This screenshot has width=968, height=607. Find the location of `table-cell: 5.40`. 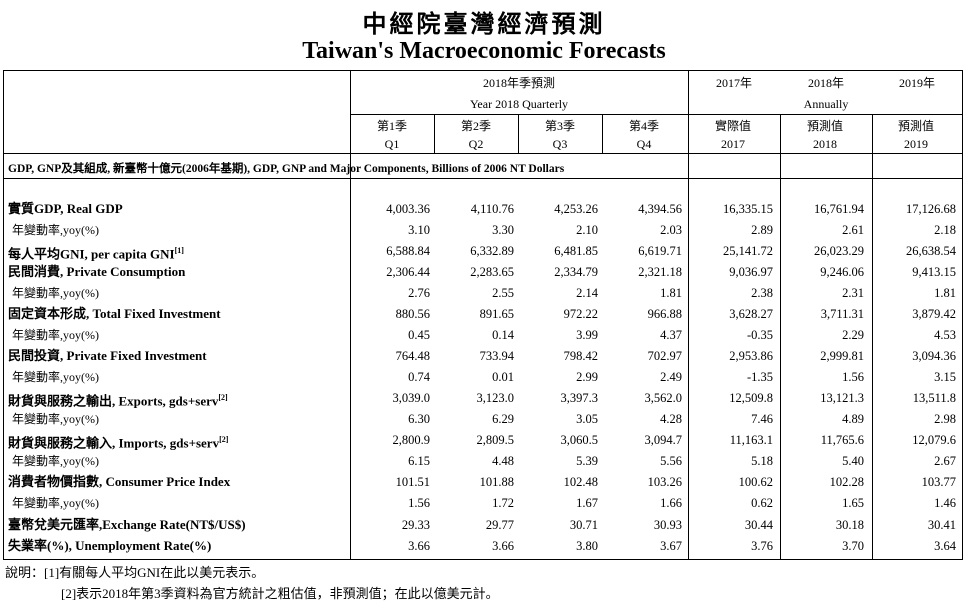

table-cell: 5.40 is located at coordinates (853, 461).